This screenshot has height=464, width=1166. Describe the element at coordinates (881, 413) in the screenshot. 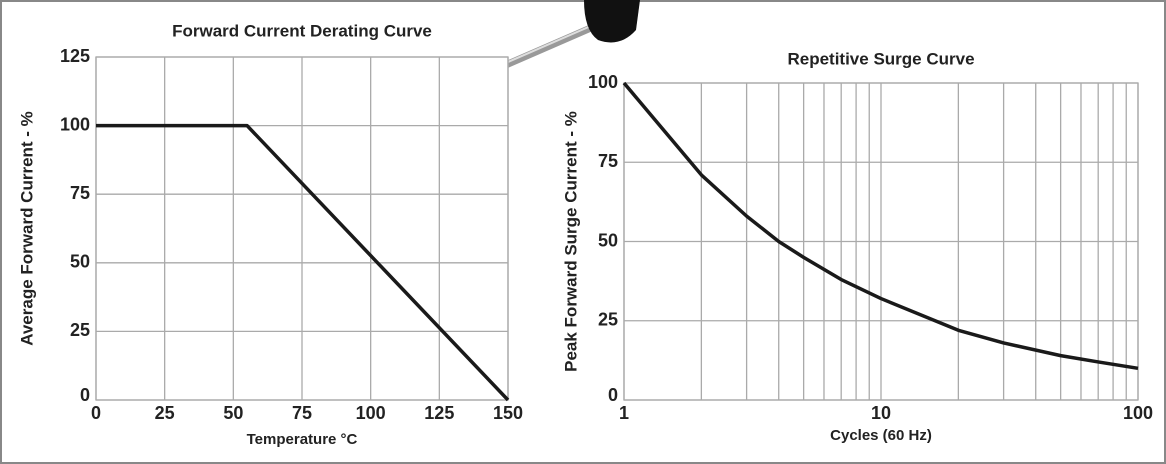

I see `x-tick-label: 10` at that location.